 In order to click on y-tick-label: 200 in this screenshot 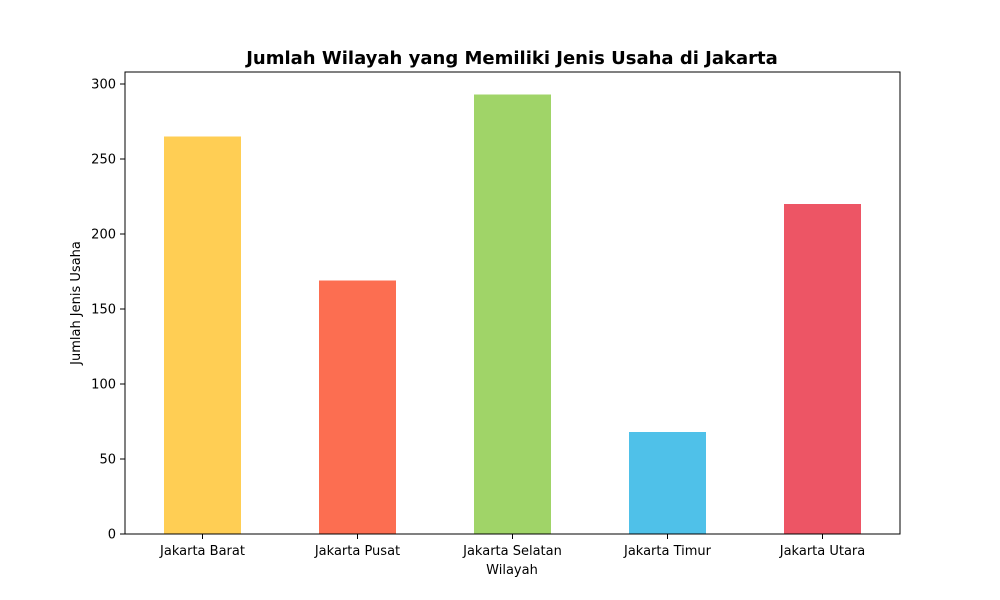, I will do `click(103, 235)`.